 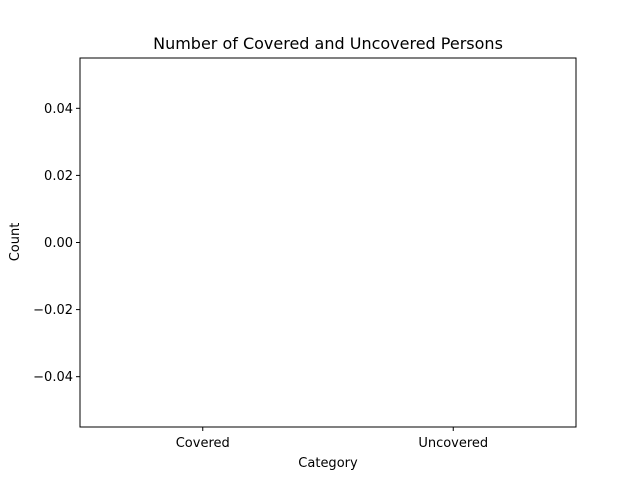 What do you see at coordinates (58, 109) in the screenshot?
I see `y-tick-label: 0.04` at bounding box center [58, 109].